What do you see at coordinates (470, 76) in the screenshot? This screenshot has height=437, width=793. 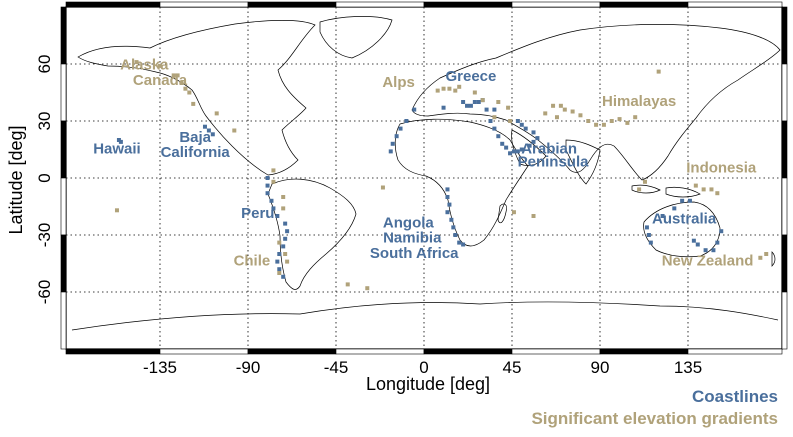 I see `region-label: Greece` at bounding box center [470, 76].